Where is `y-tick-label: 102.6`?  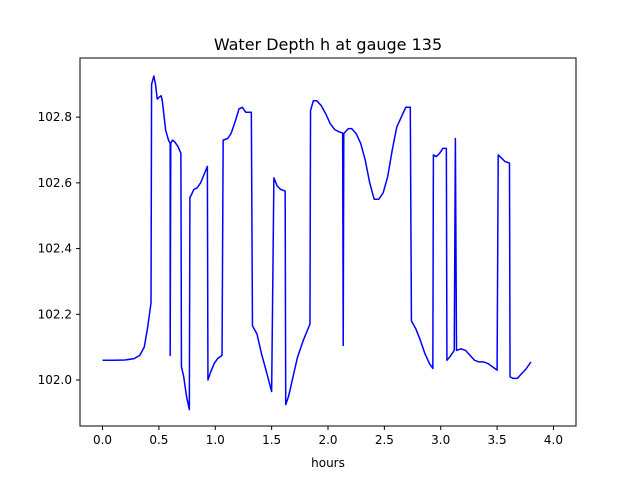 y-tick-label: 102.6 is located at coordinates (55, 183).